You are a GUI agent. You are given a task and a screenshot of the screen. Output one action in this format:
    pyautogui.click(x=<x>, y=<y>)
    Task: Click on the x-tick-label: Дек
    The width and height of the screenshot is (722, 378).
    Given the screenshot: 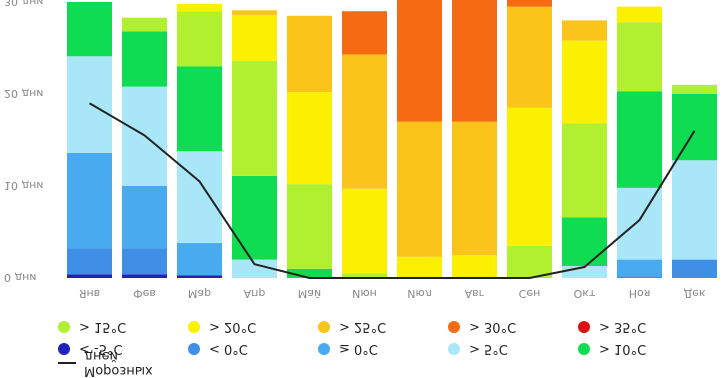 What is the action you would take?
    pyautogui.click(x=694, y=293)
    